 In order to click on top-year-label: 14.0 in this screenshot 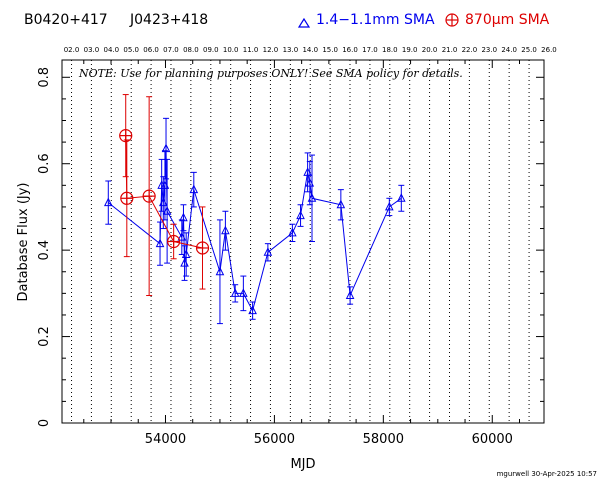, I will do `click(310, 50)`.